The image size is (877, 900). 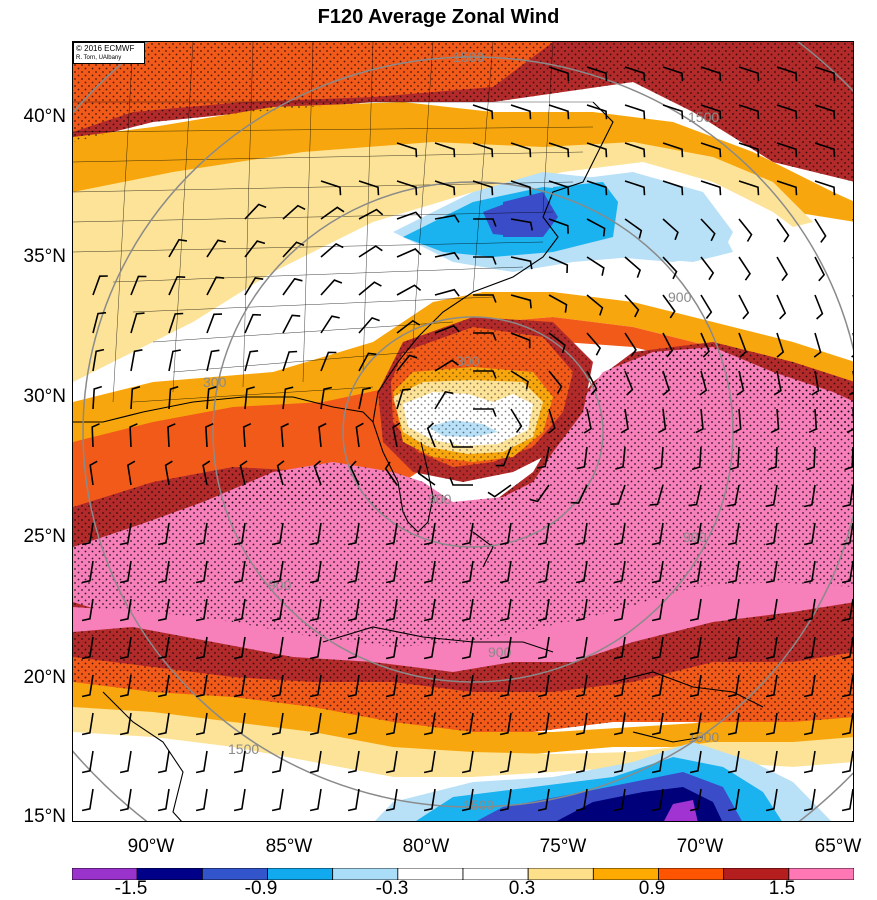 I want to click on credit-line-1: © 2016 ECMWF, so click(x=105, y=48).